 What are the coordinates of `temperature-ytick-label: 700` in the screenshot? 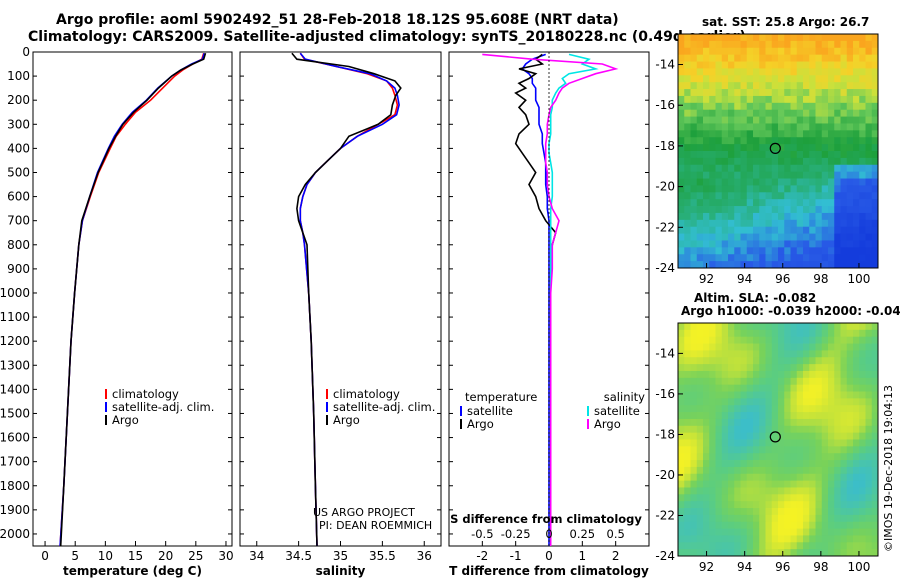 It's located at (18, 221).